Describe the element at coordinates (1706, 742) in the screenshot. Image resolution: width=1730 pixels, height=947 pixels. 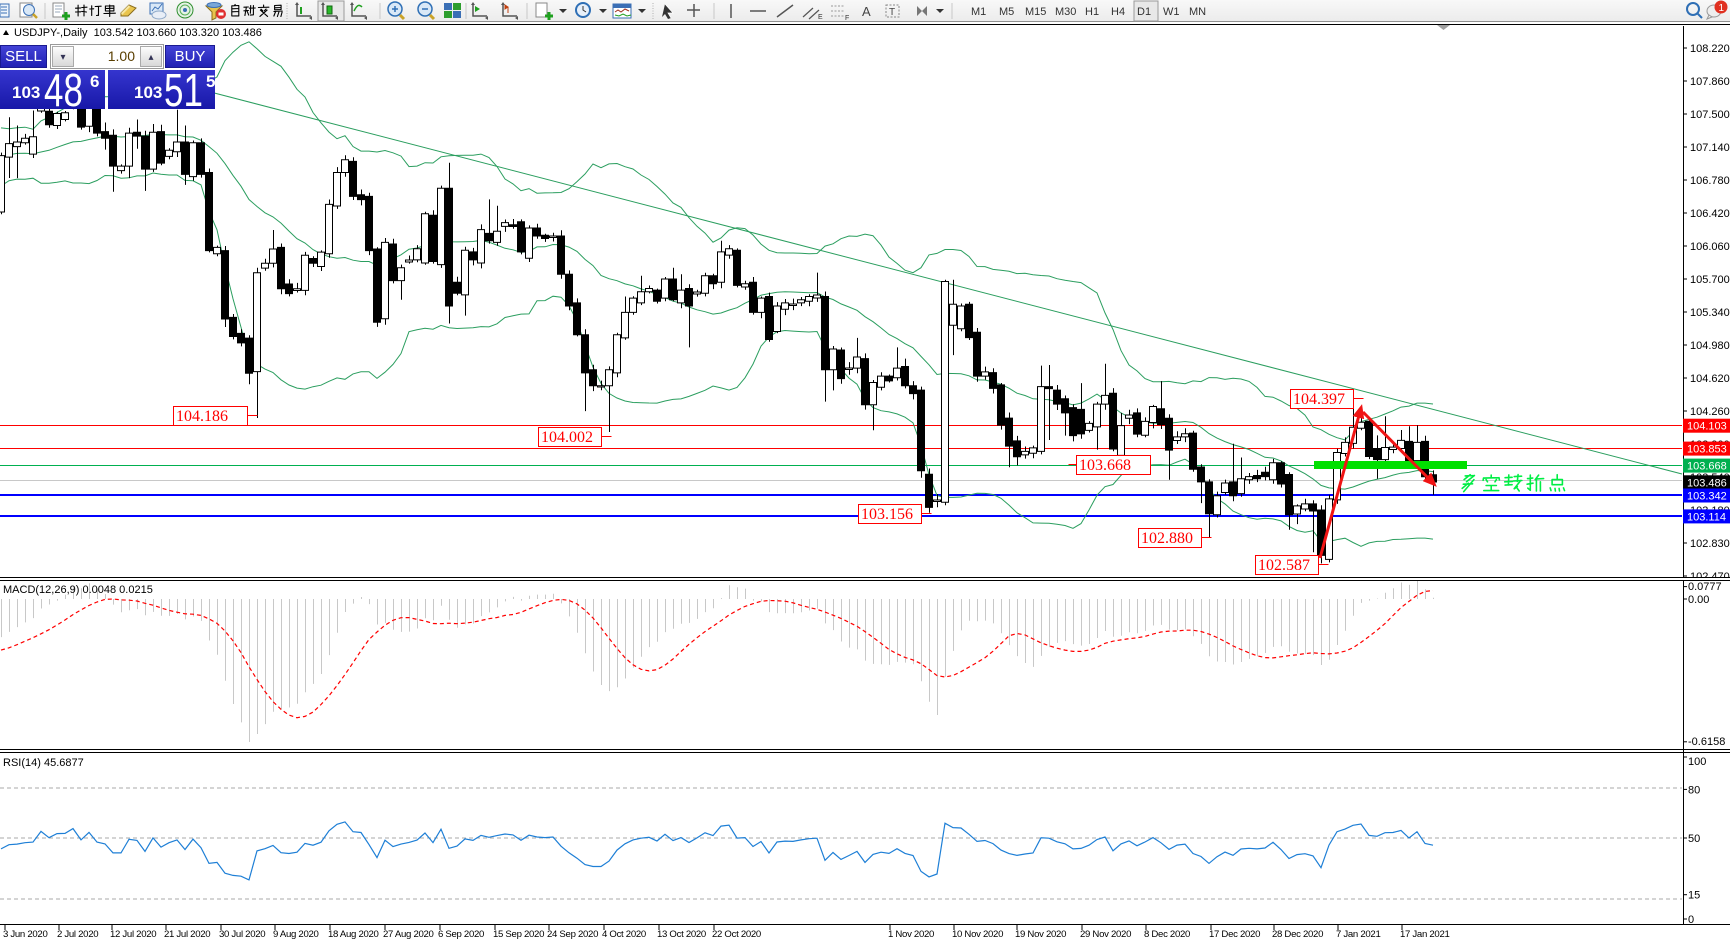
I see `svg-text: -0.6158` at that location.